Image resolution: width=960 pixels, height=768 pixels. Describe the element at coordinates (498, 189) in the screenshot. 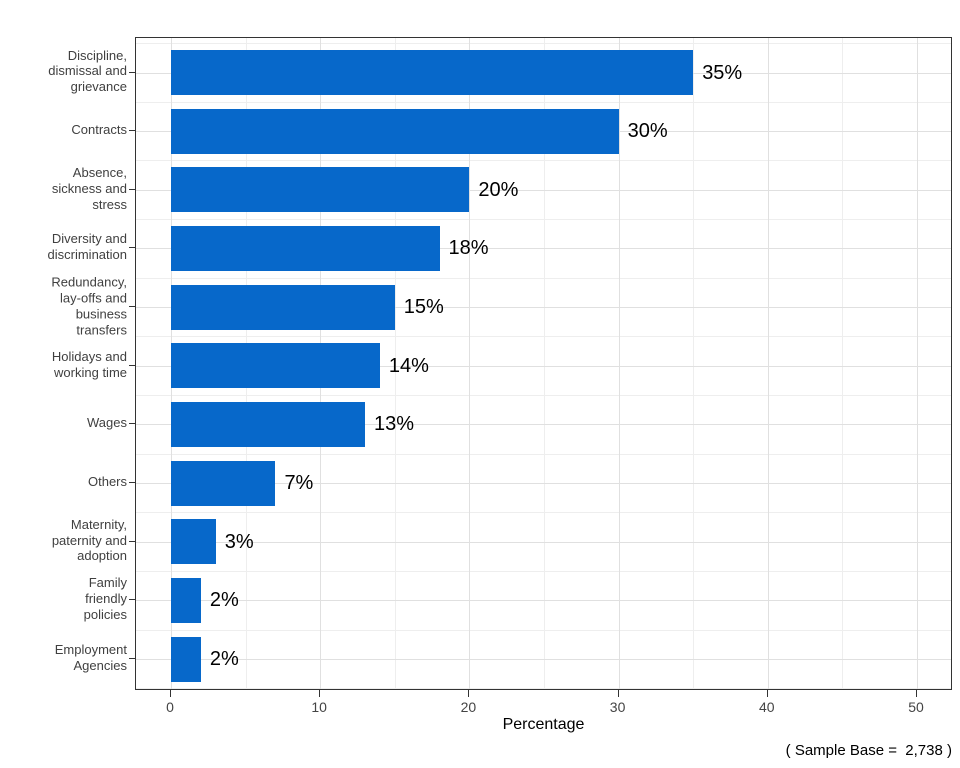

I see `bar-value-label: 20%` at that location.